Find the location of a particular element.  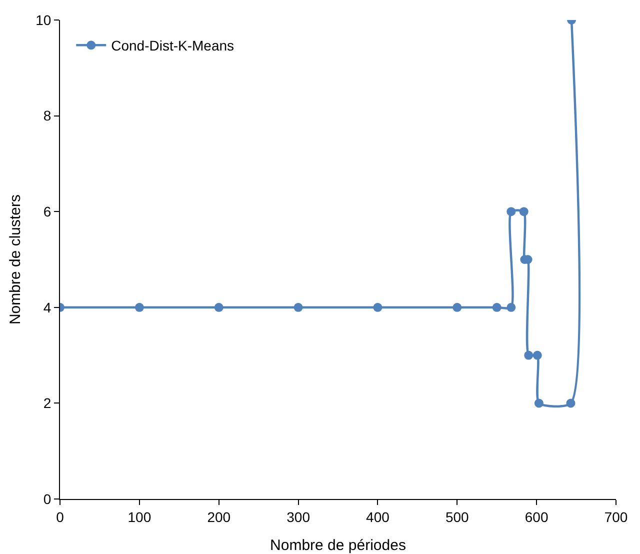

y-tick-label: 6 is located at coordinates (47, 212).